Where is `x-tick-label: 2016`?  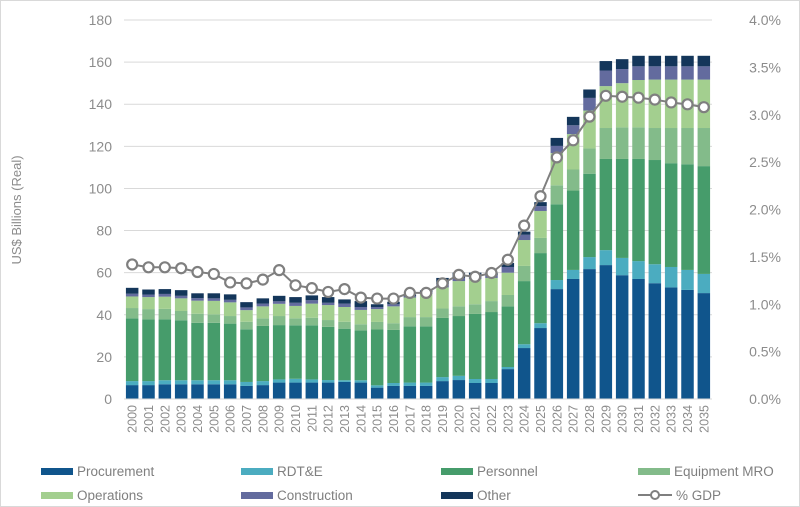 x-tick-label: 2016 is located at coordinates (394, 419).